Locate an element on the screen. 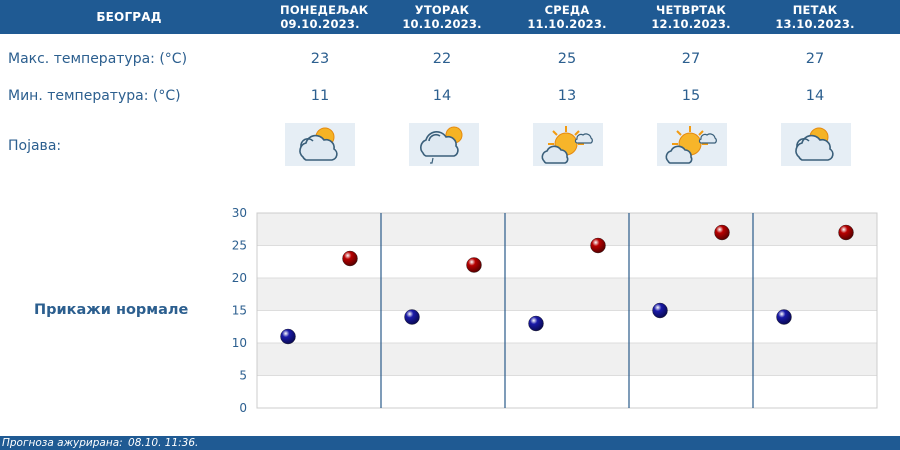 This screenshot has width=900, height=450. day-date: 09.10.2023. is located at coordinates (320, 24).